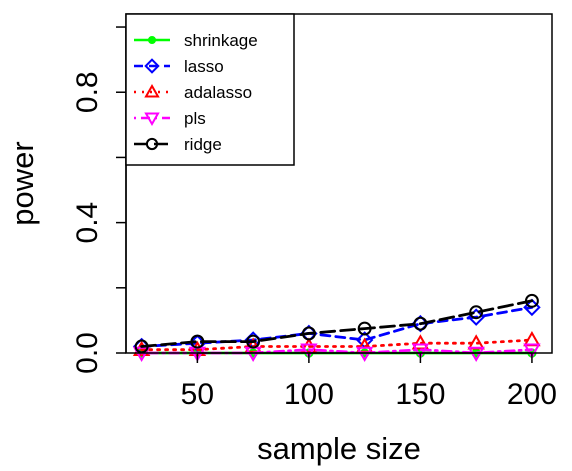 The height and width of the screenshot is (471, 572). Describe the element at coordinates (152, 66) in the screenshot. I see `legend-marker-lasso` at that location.